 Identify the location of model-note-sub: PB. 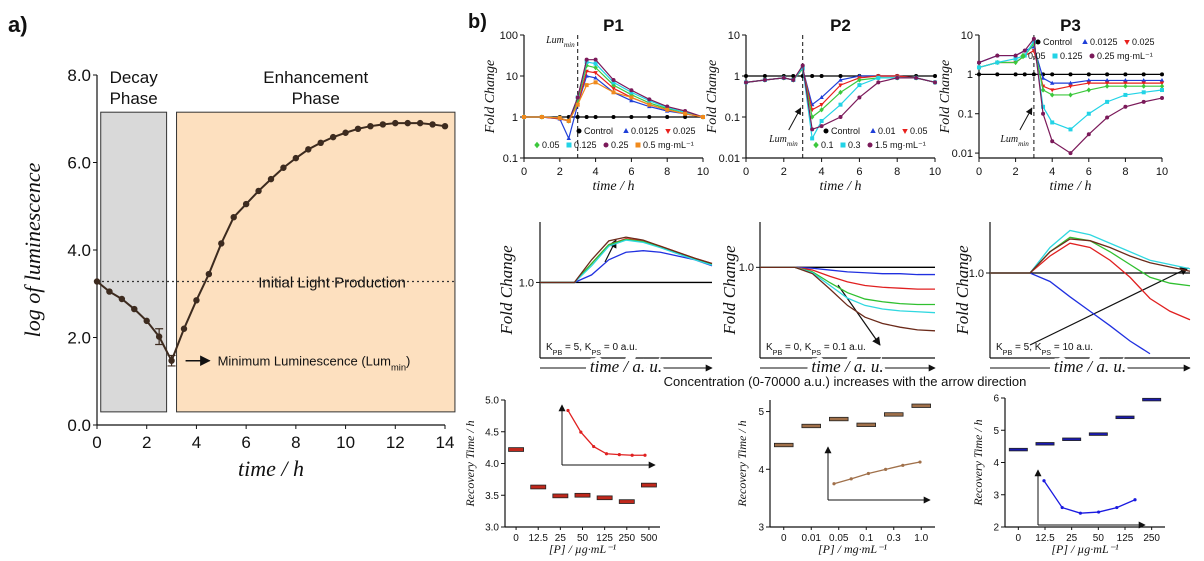
(778, 352).